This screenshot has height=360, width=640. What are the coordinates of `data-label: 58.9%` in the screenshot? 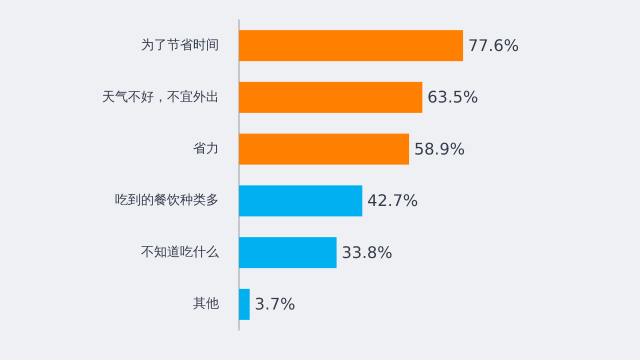 It's located at (439, 148).